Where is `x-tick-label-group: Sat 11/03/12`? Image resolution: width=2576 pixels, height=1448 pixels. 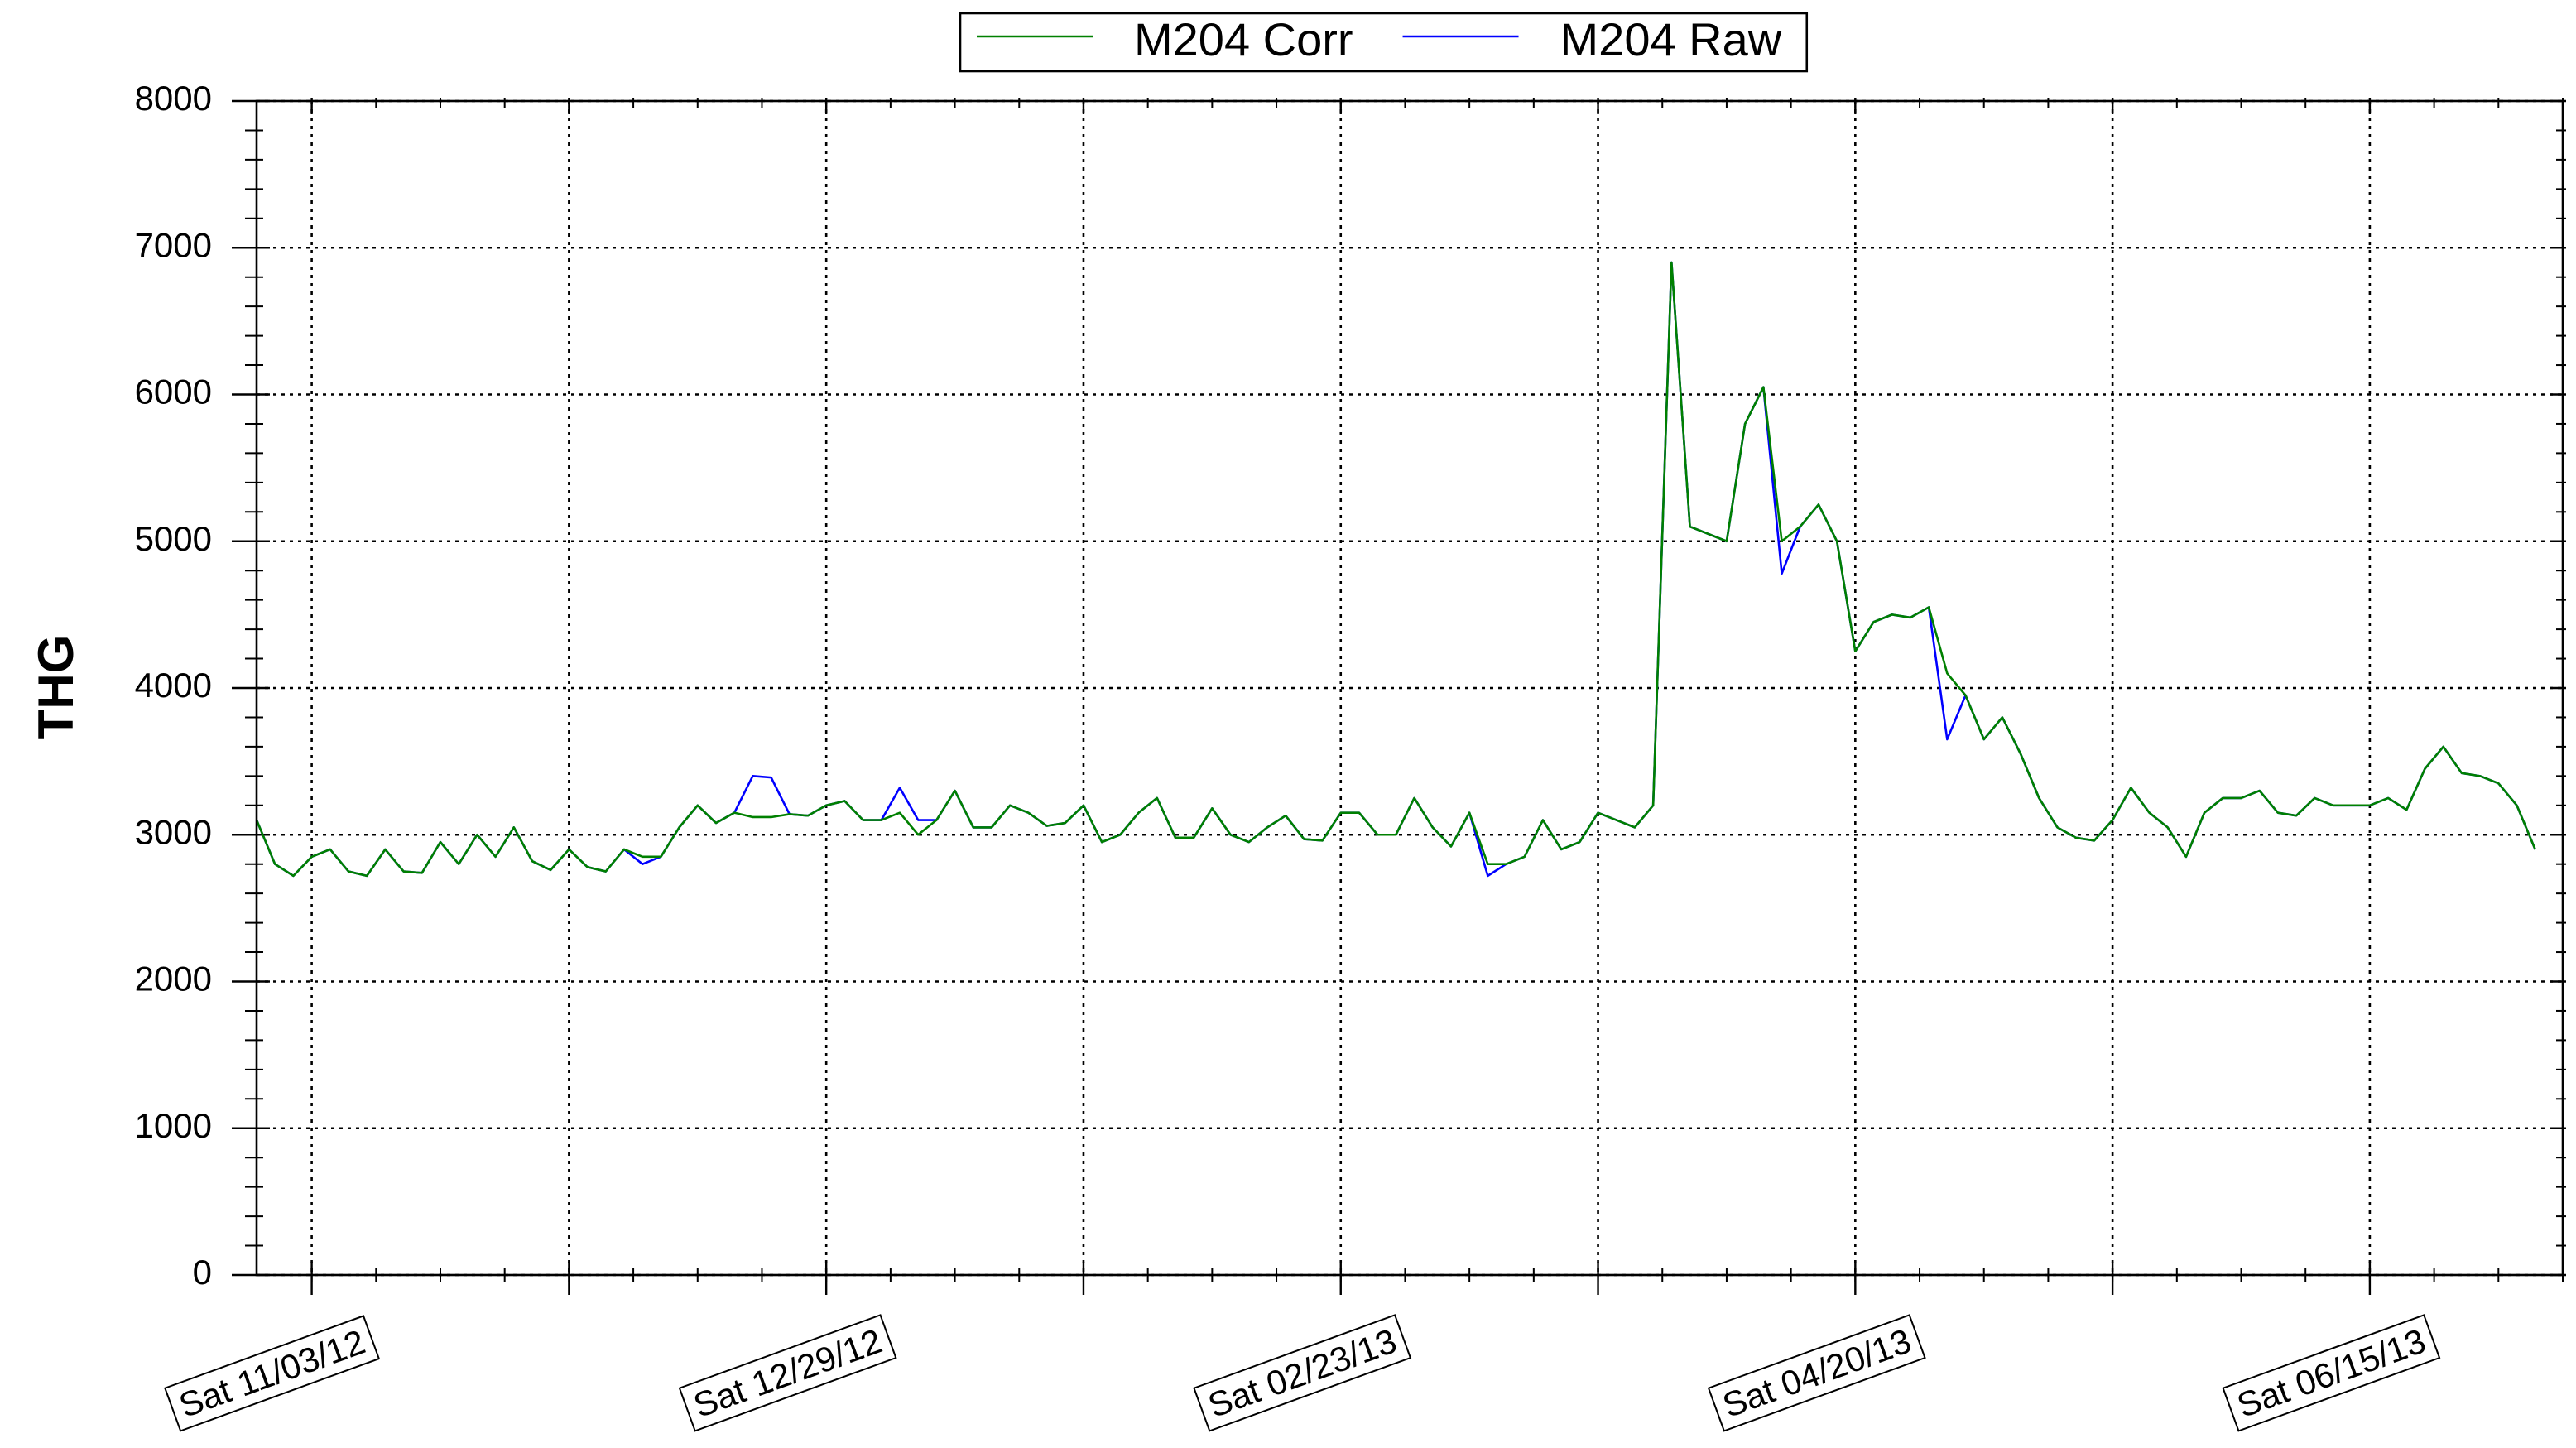
x-tick-label-group: Sat 11/03/12 is located at coordinates (272, 1373).